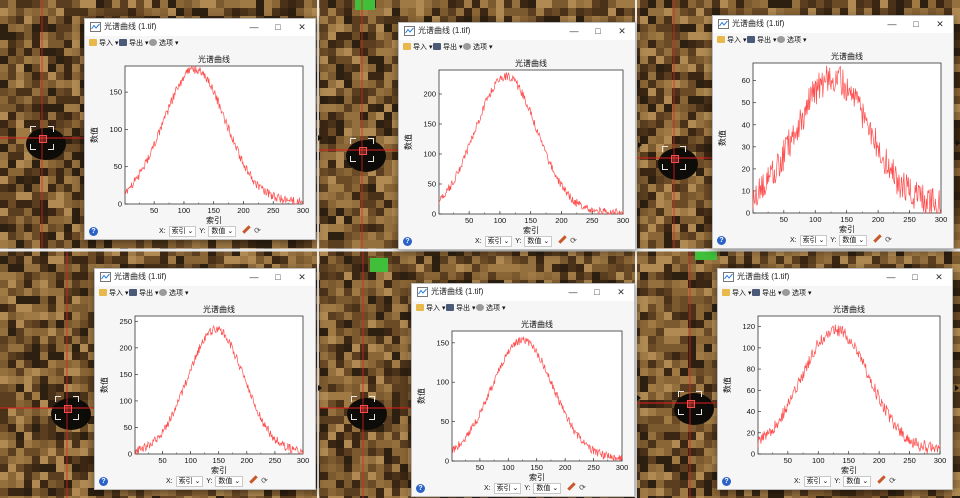 Image resolution: width=960 pixels, height=498 pixels. What do you see at coordinates (503, 488) in the screenshot?
I see `x-axis-value: 索引` at bounding box center [503, 488].